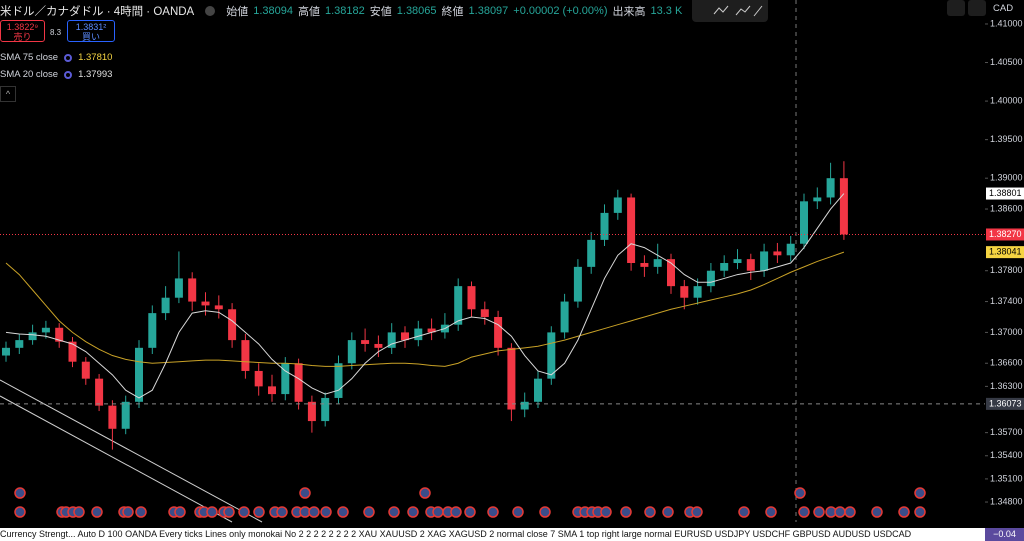 This screenshot has height=541, width=1024. Describe the element at coordinates (22, 31) in the screenshot. I see `sell-button: 1.3822⁹ 売り` at that location.